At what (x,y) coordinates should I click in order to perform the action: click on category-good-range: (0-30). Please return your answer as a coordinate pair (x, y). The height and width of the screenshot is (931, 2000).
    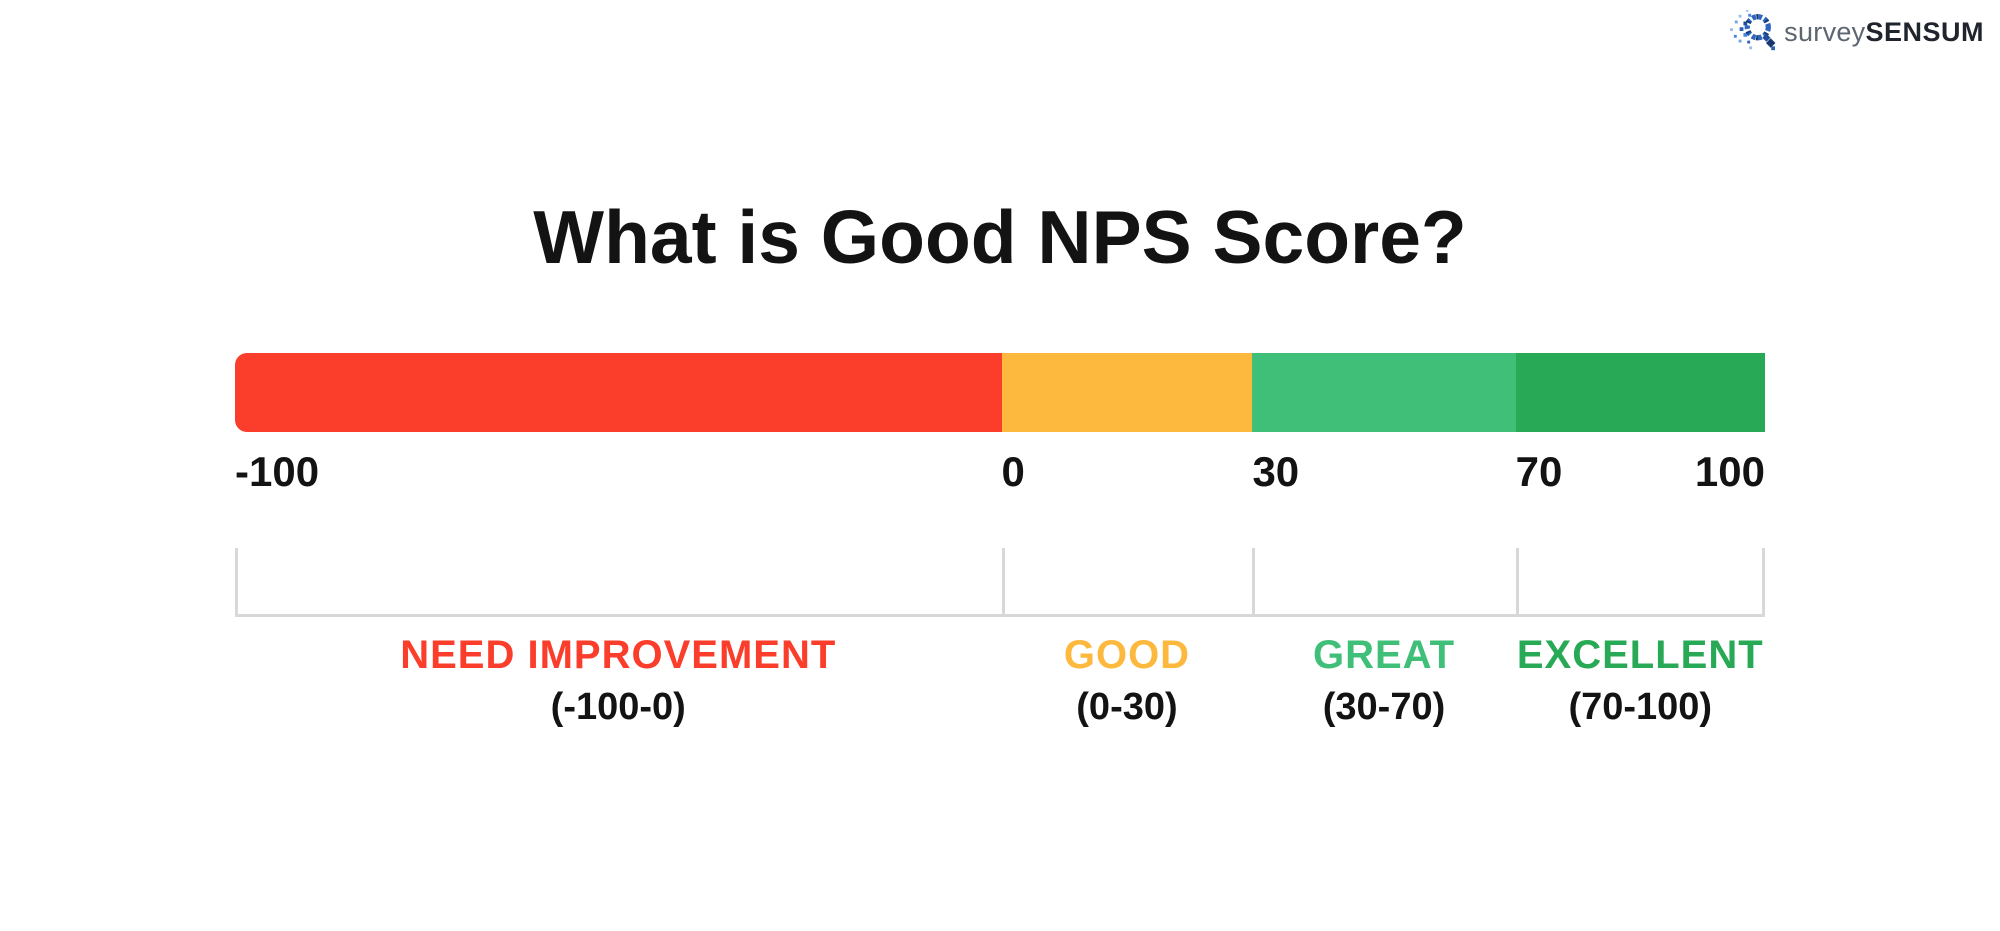
    Looking at the image, I should click on (1127, 707).